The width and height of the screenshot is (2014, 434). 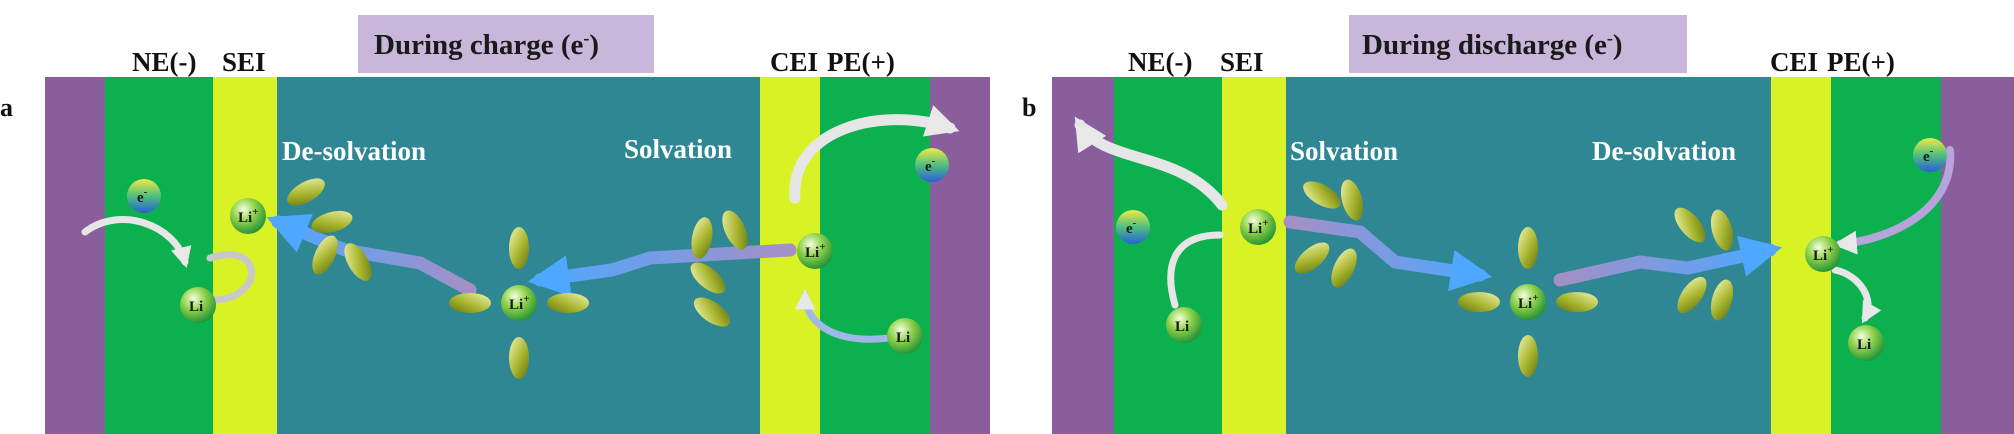 I want to click on panel-a-cei-label: CEI, so click(x=794, y=62).